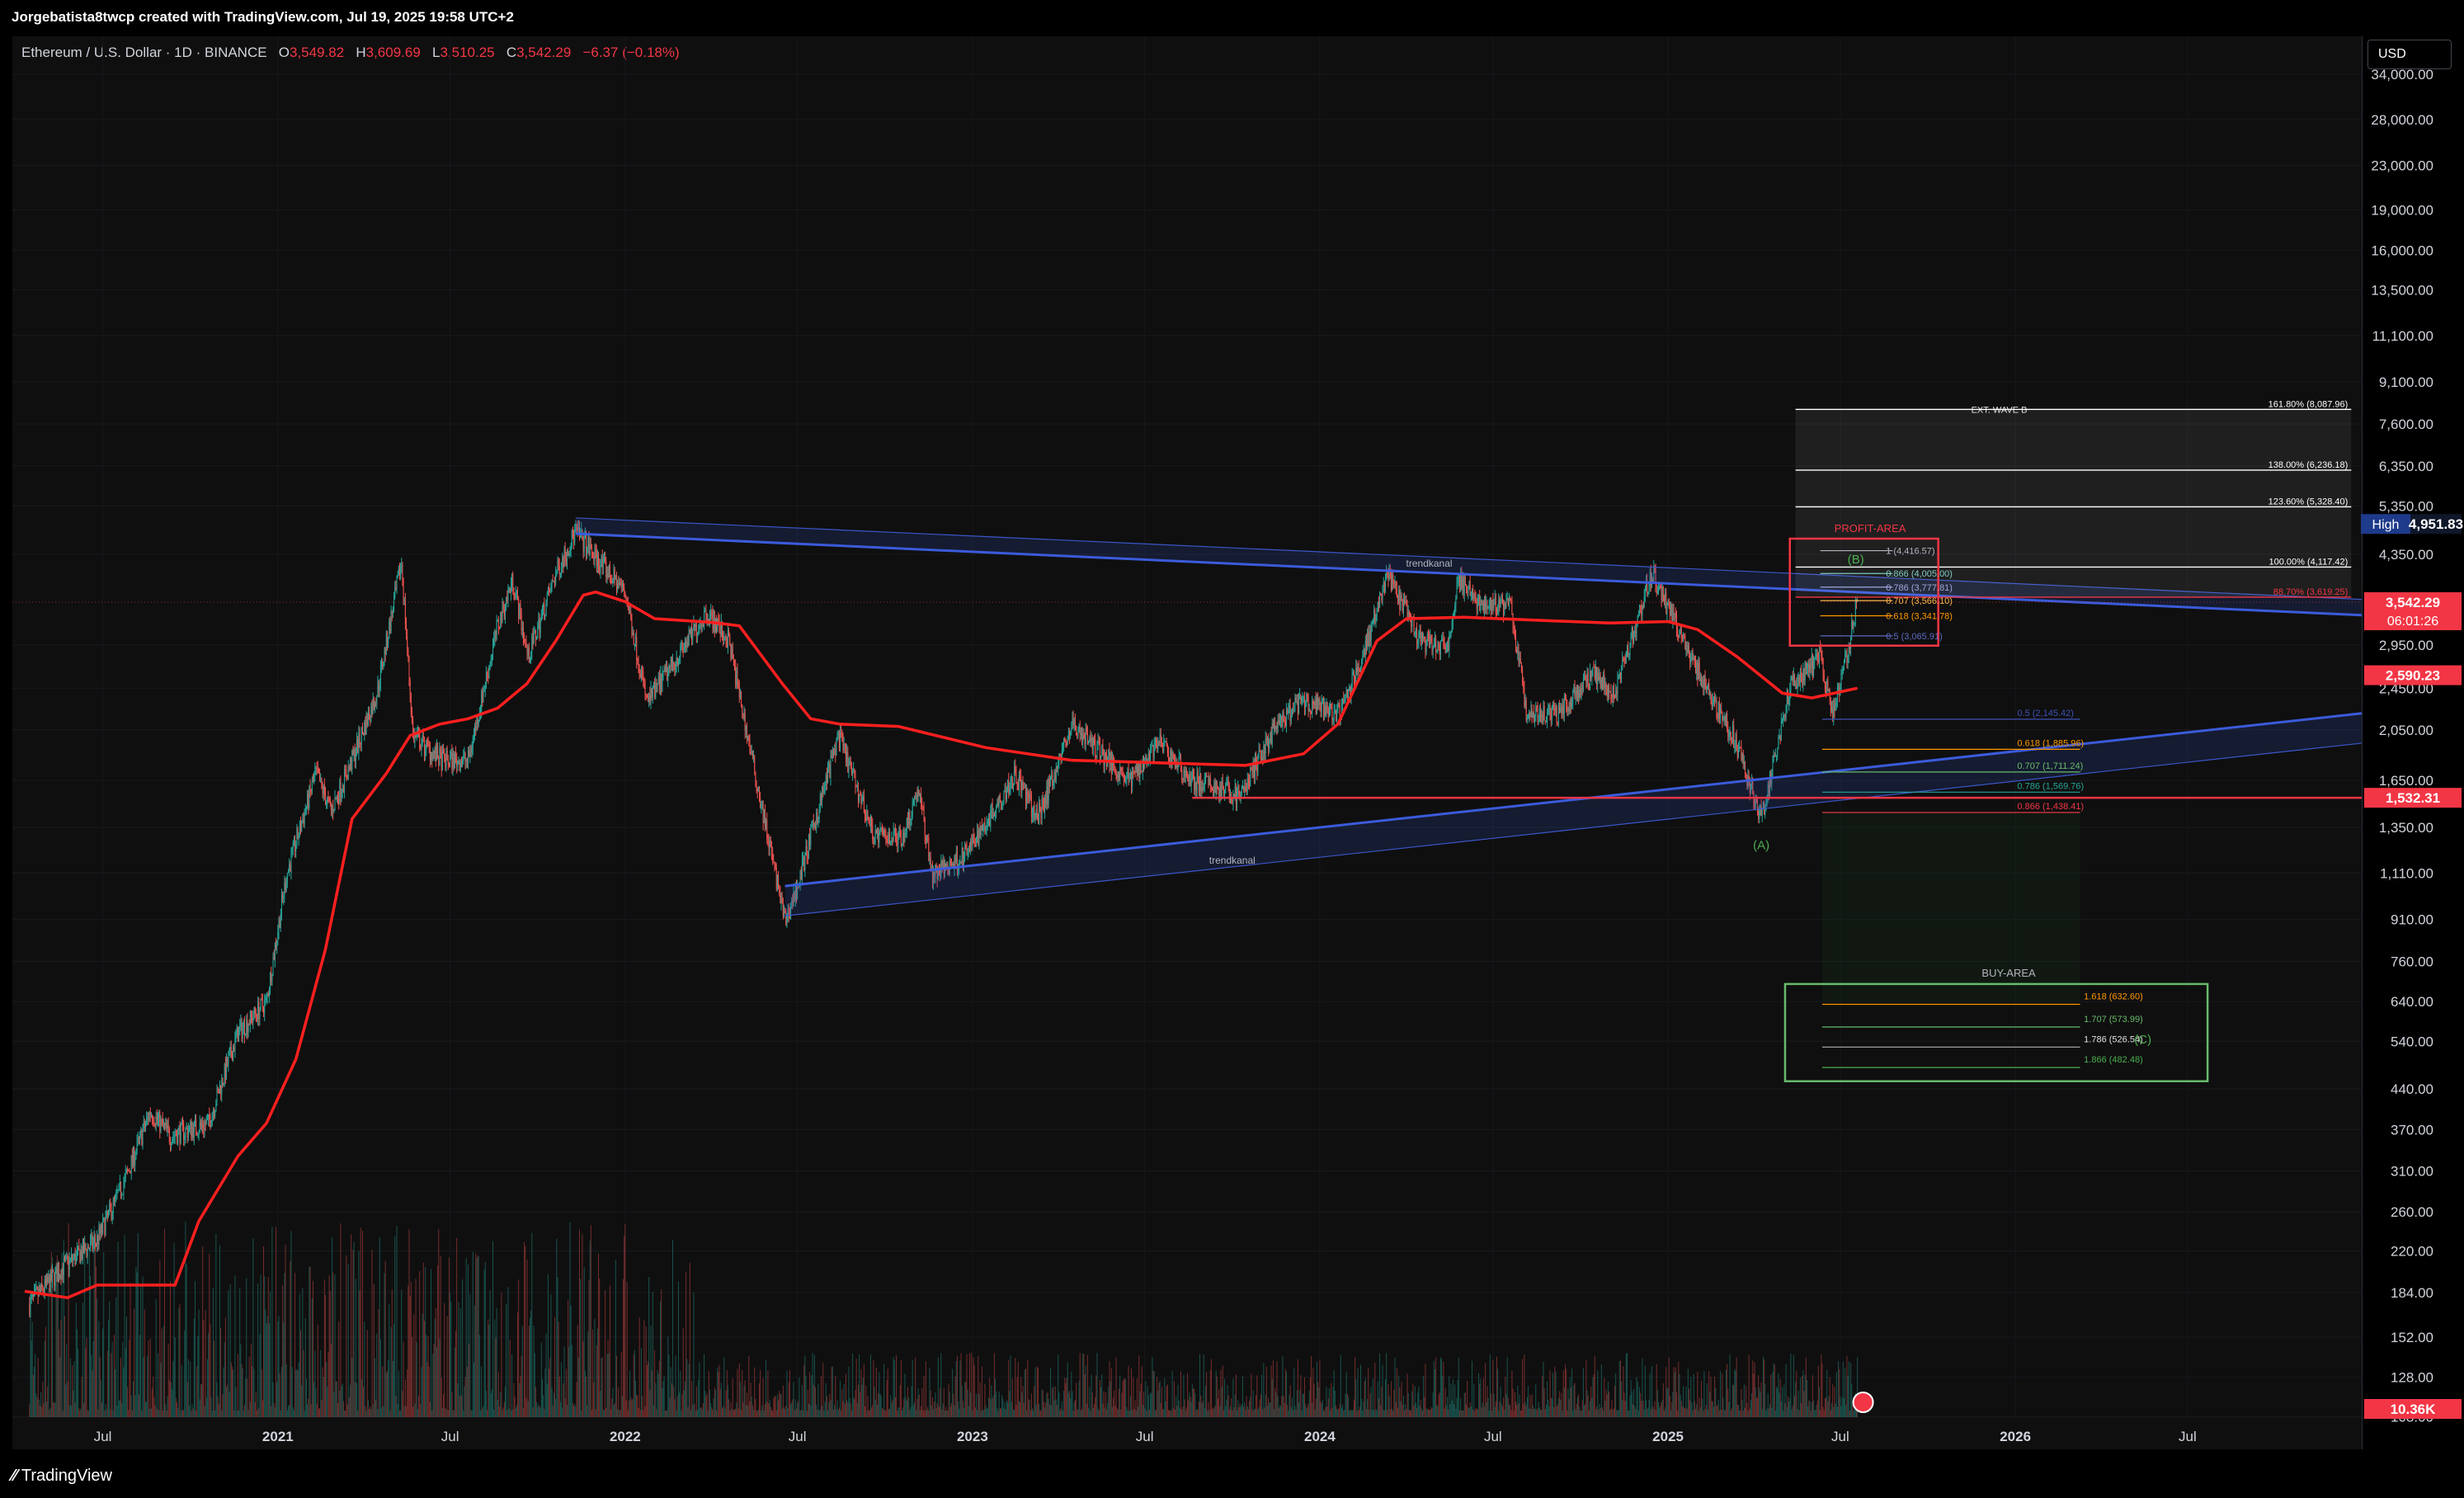  I want to click on price-axis, so click(2413, 742).